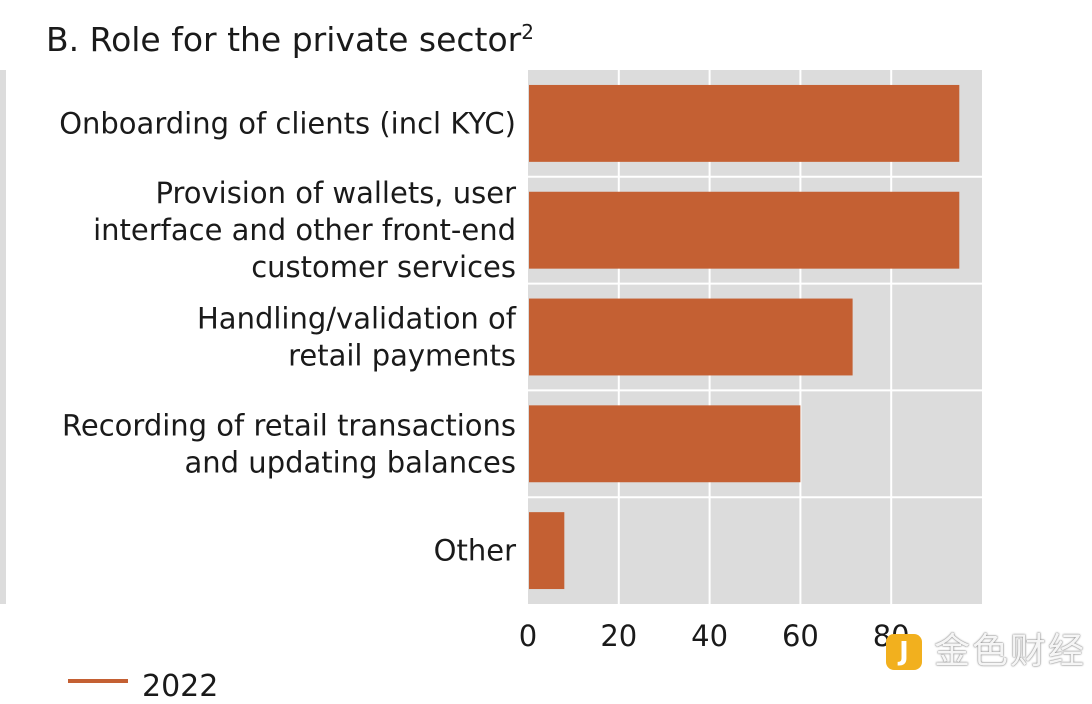 Image resolution: width=1092 pixels, height=704 pixels. What do you see at coordinates (357, 319) in the screenshot?
I see `category-label-2-line-0: Handling/validation of` at bounding box center [357, 319].